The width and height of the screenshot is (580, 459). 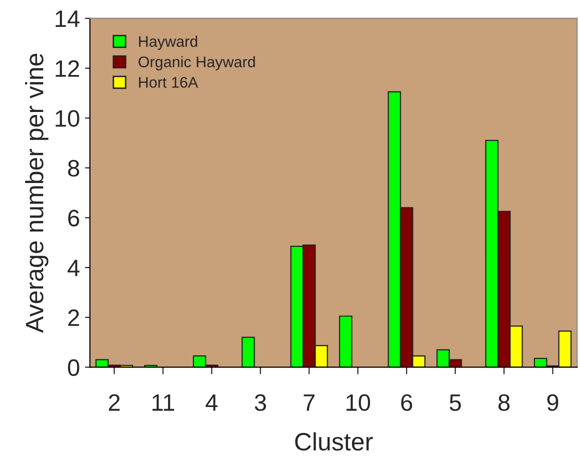 I want to click on y-tick-label: 6, so click(x=74, y=218).